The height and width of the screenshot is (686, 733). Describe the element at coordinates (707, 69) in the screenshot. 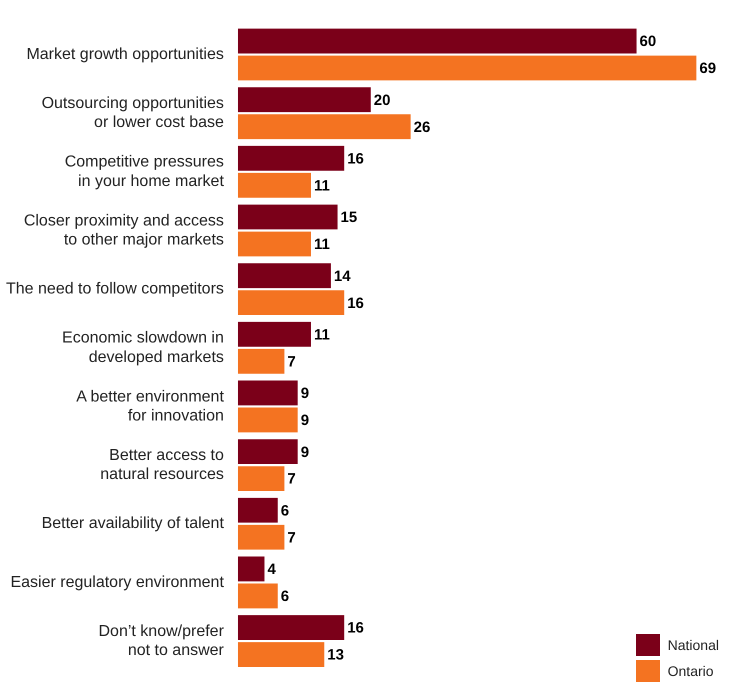

I see `data-label: 69` at that location.